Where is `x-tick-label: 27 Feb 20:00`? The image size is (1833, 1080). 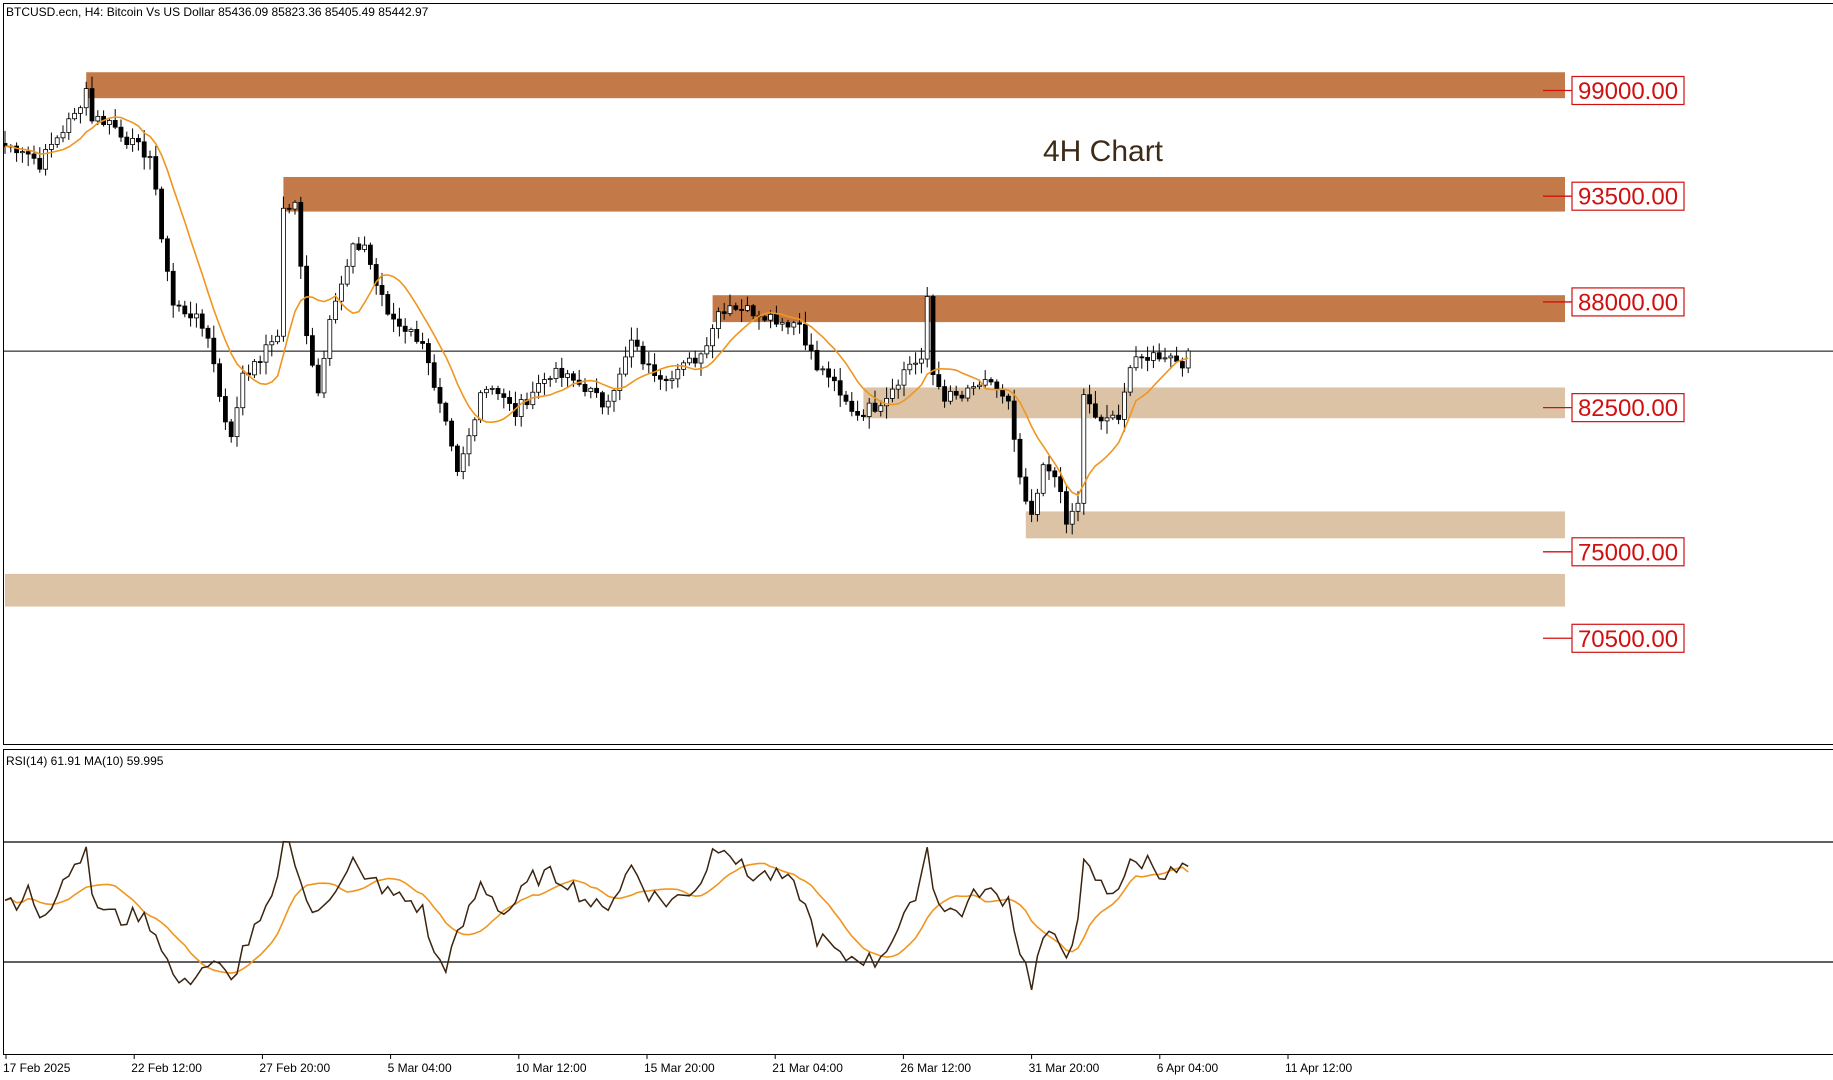
x-tick-label: 27 Feb 20:00 is located at coordinates (294, 1068).